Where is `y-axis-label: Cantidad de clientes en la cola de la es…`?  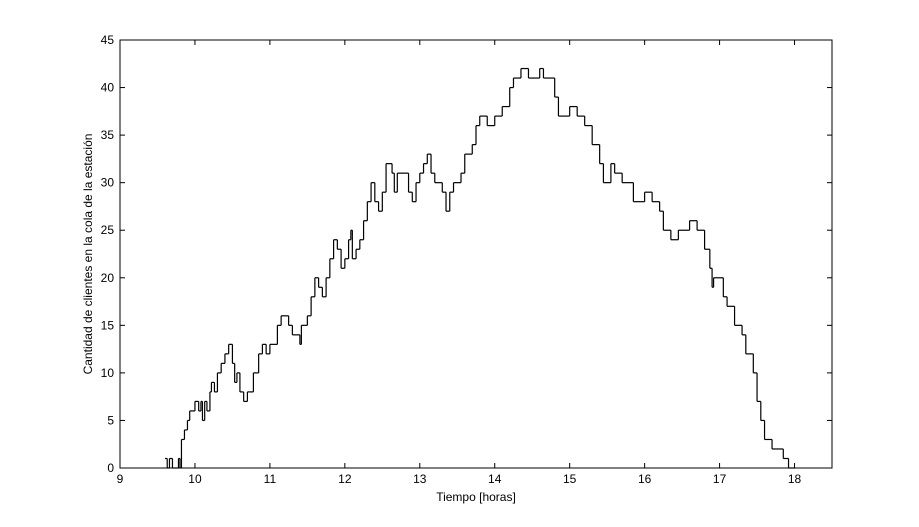
y-axis-label: Cantidad de clientes en la cola de la es… is located at coordinates (88, 254).